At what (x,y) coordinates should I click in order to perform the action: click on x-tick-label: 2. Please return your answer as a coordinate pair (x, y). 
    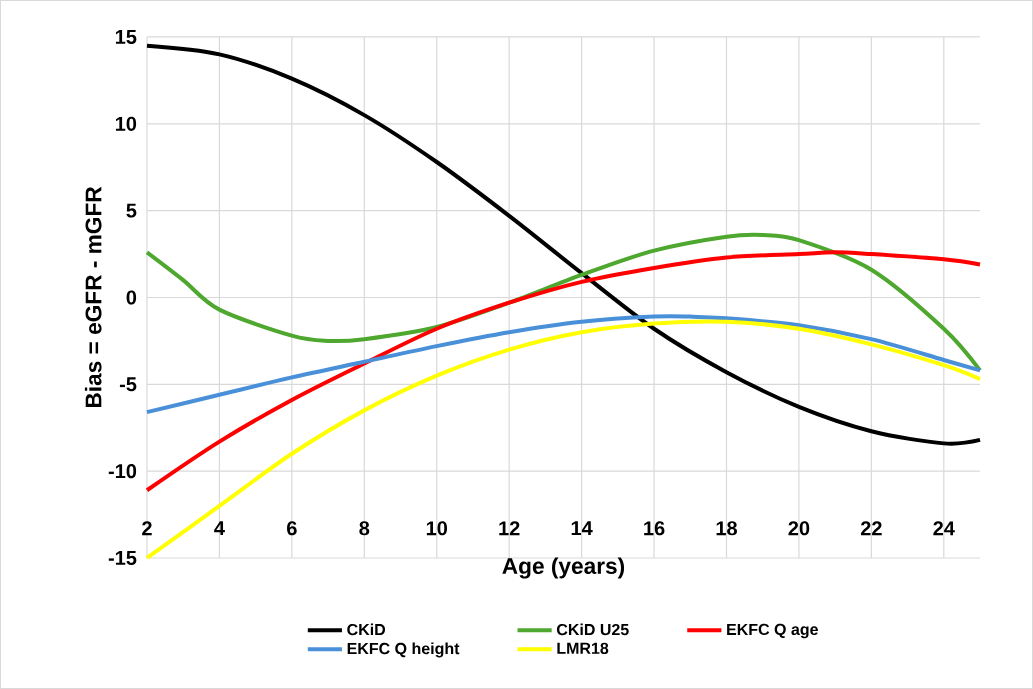
    Looking at the image, I should click on (147, 528).